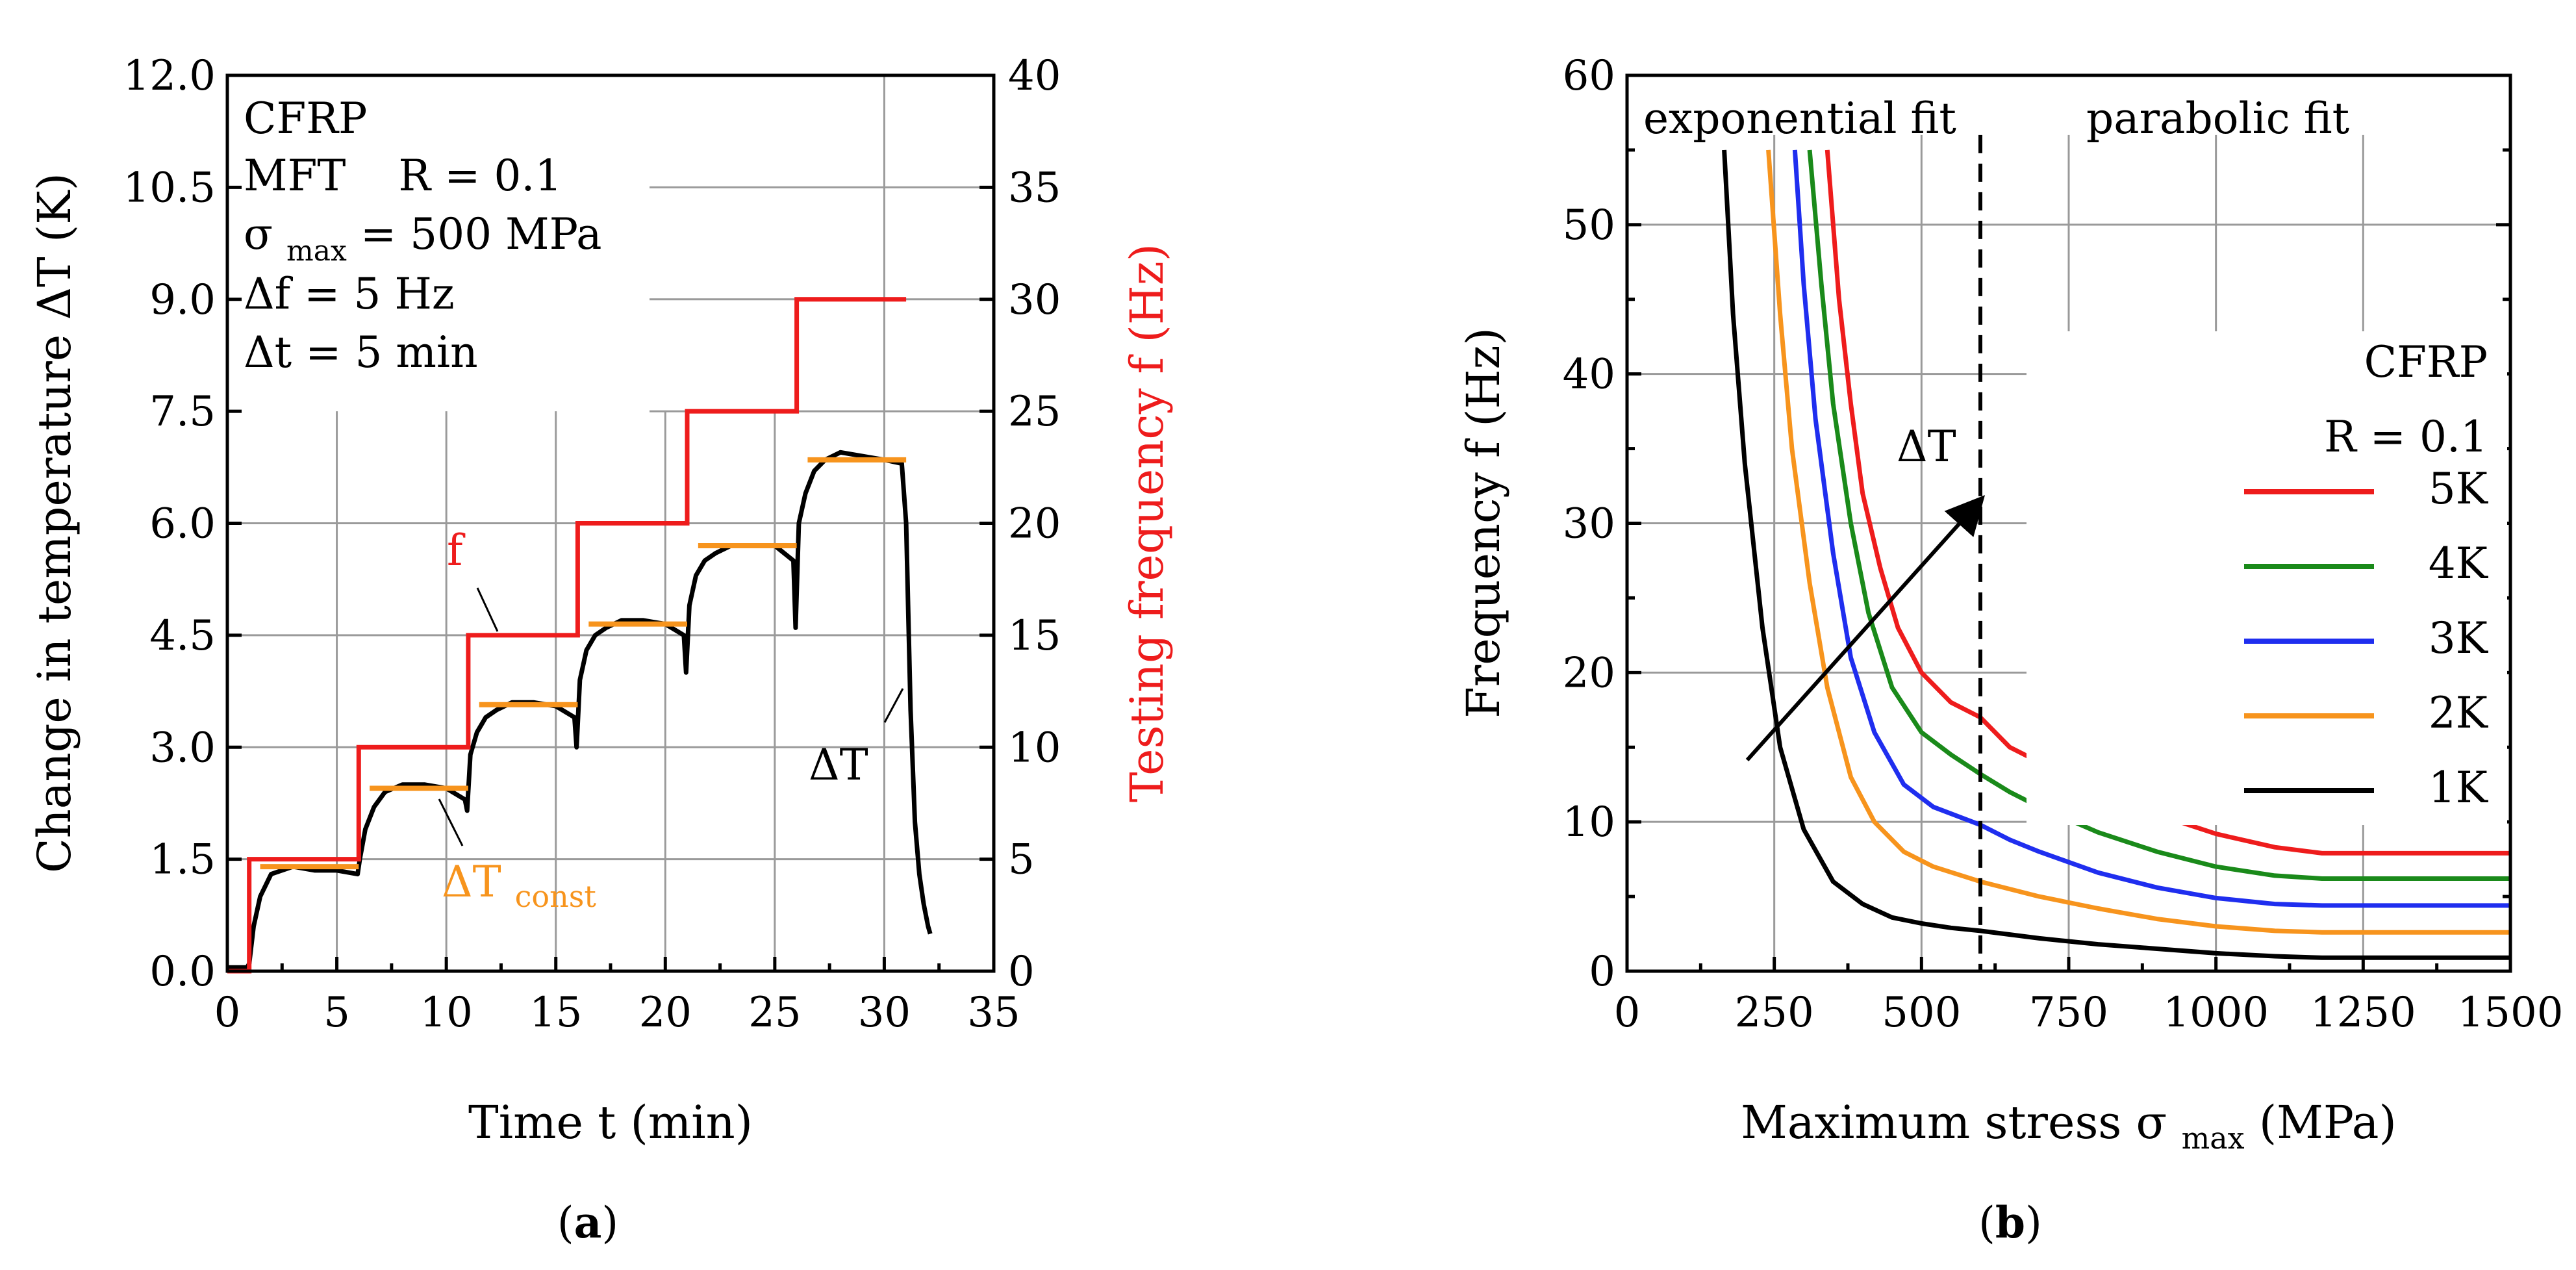 The image size is (2576, 1270). Describe the element at coordinates (361, 352) in the screenshot. I see `a-annot-dt: Δt = 5 min` at that location.